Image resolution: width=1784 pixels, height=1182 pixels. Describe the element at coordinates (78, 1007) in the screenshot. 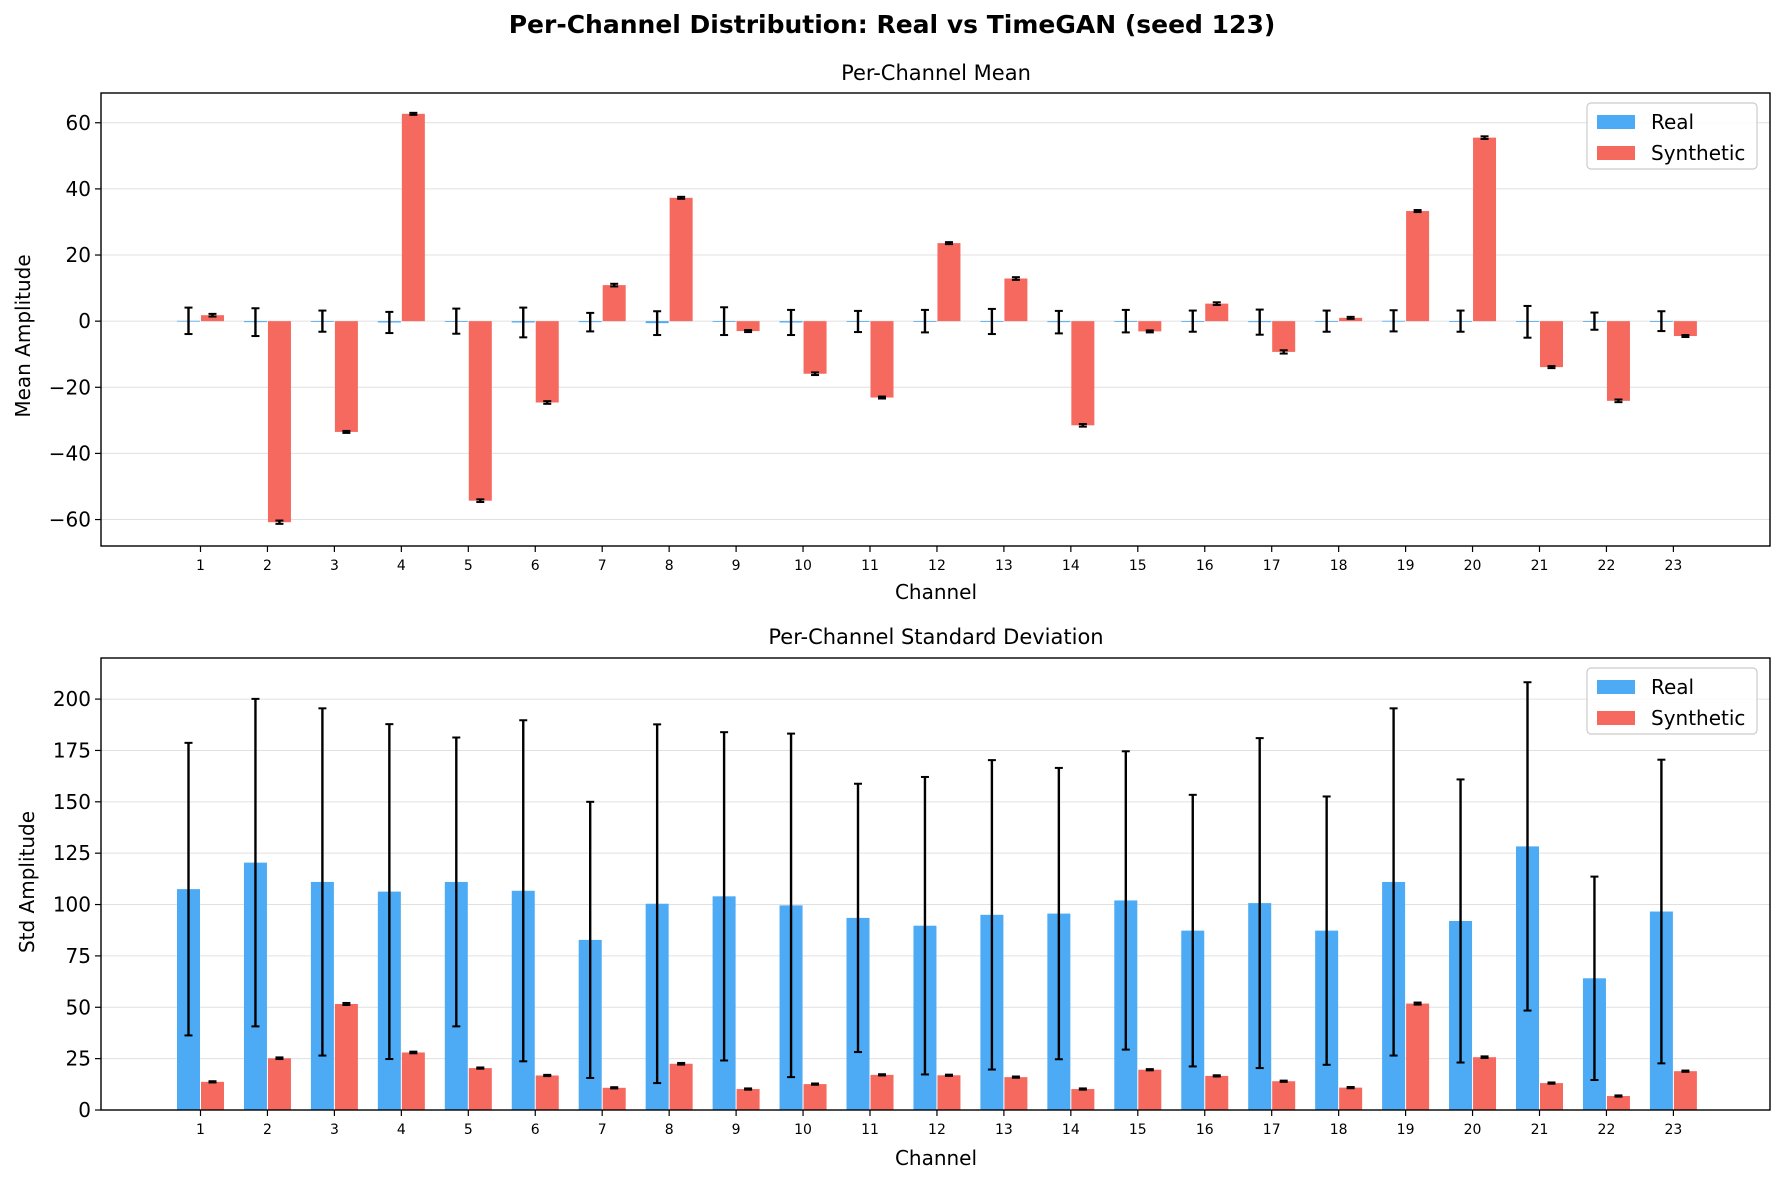

I see `std-ytick-label: 50` at that location.